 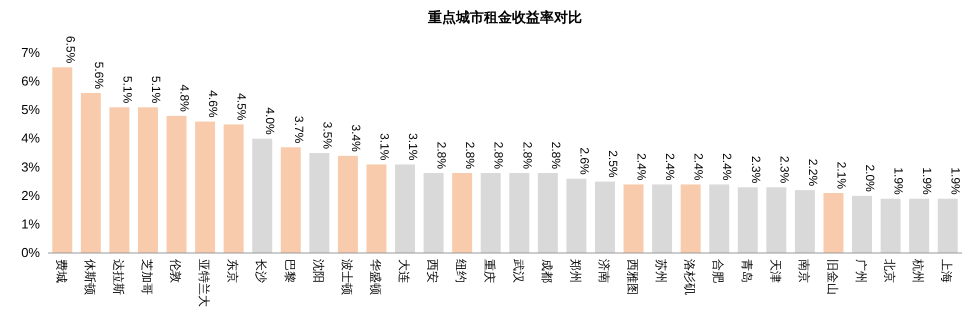 What do you see at coordinates (289, 271) in the screenshot?
I see `x-tick-label: 巴黎` at bounding box center [289, 271].